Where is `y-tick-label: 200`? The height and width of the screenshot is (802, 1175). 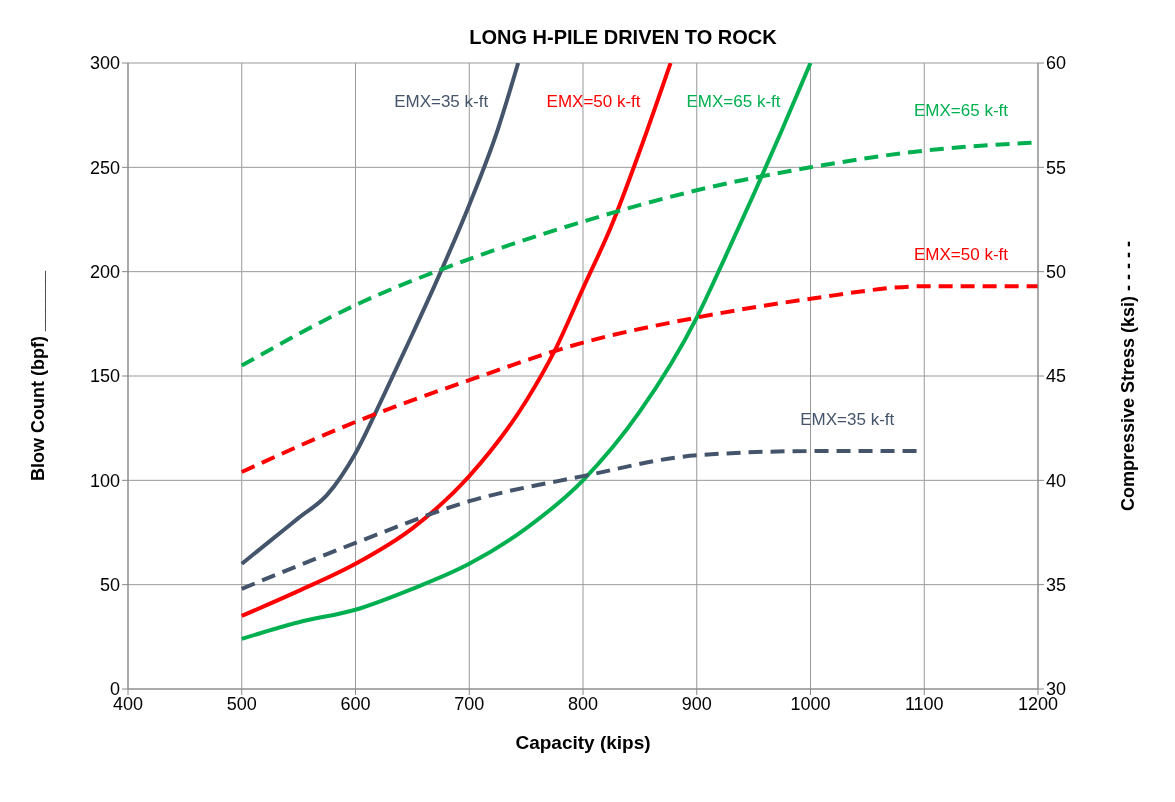 y-tick-label: 200 is located at coordinates (104, 272).